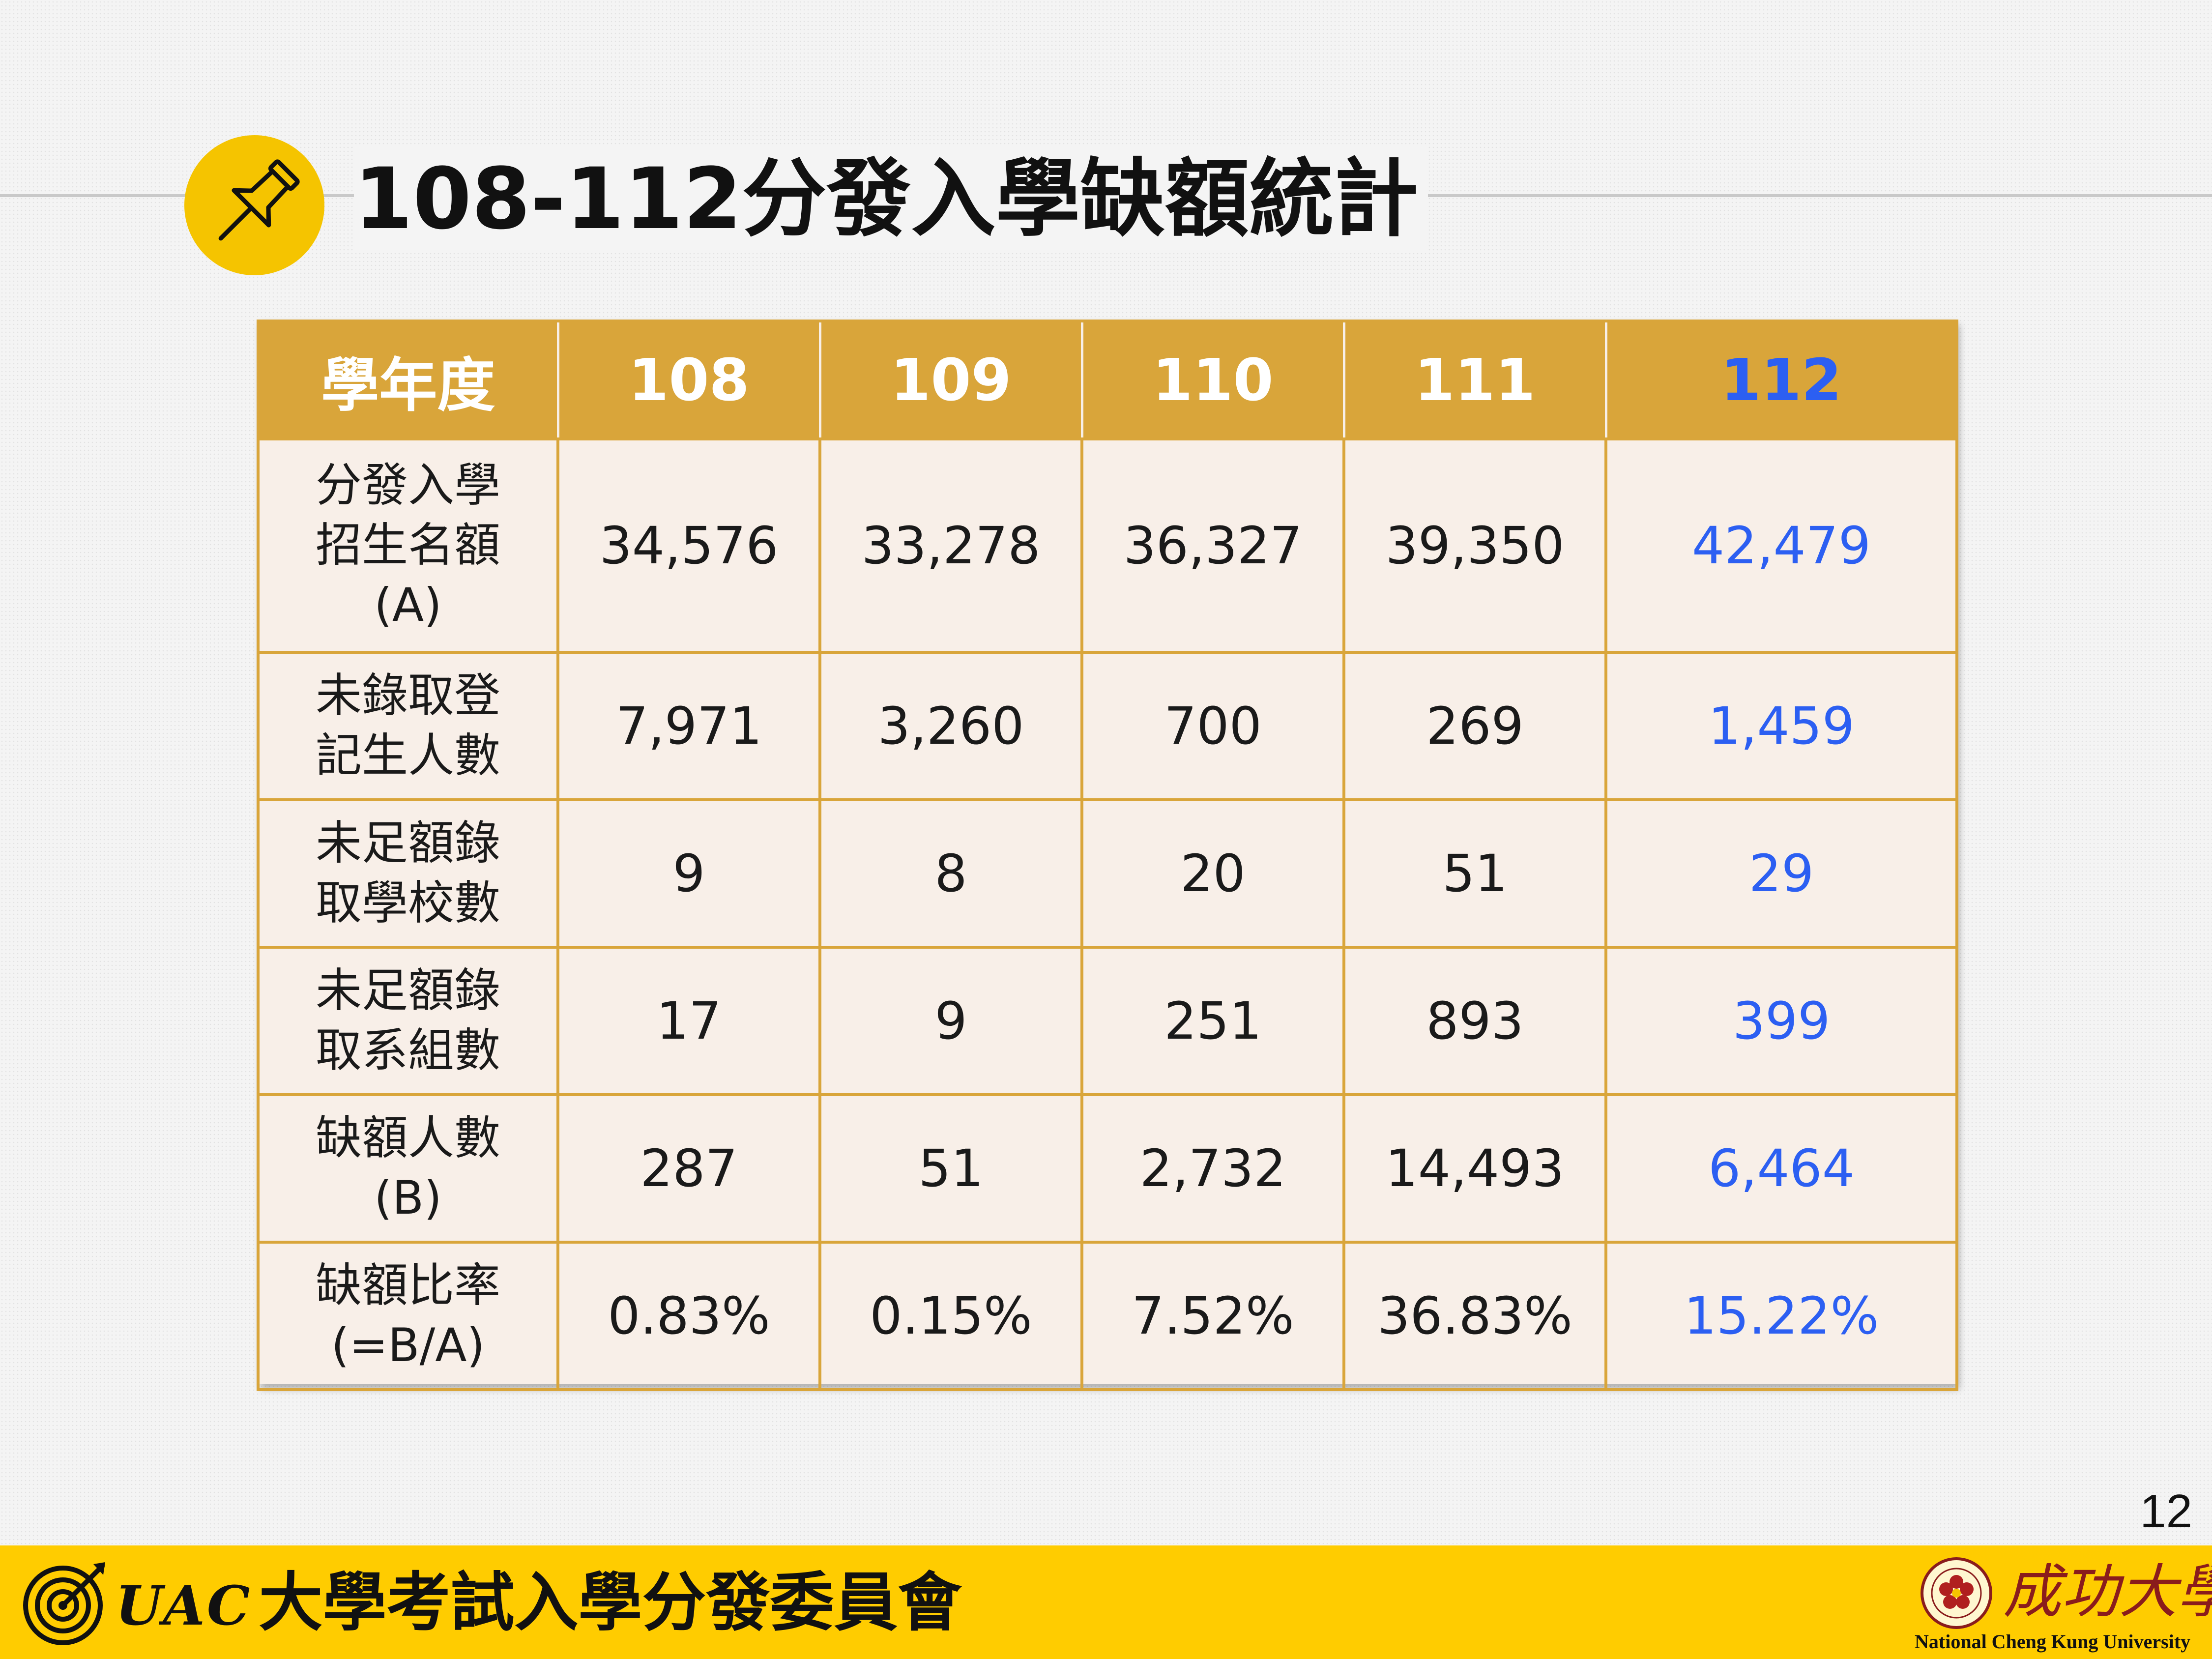  I want to click on page-title: 108-112分發入學缺額統計, so click(891, 199).